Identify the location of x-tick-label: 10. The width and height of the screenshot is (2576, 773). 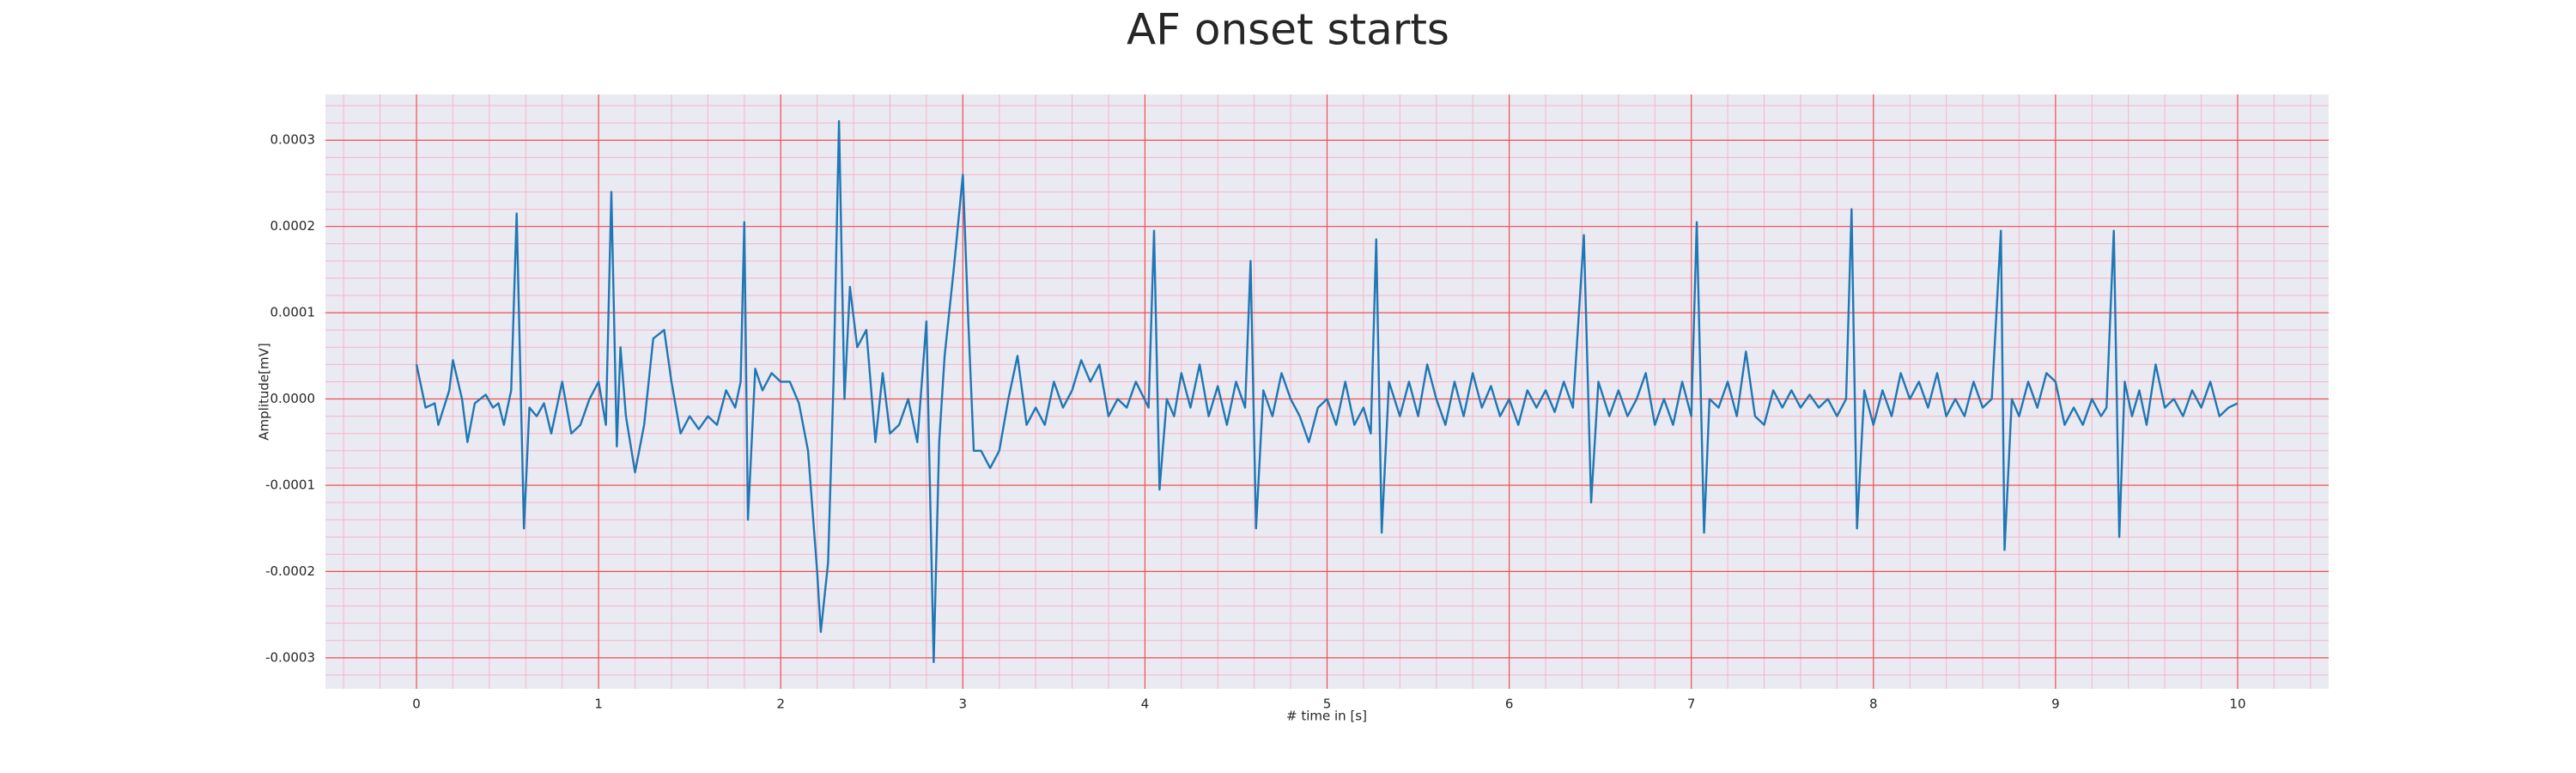
(2237, 704).